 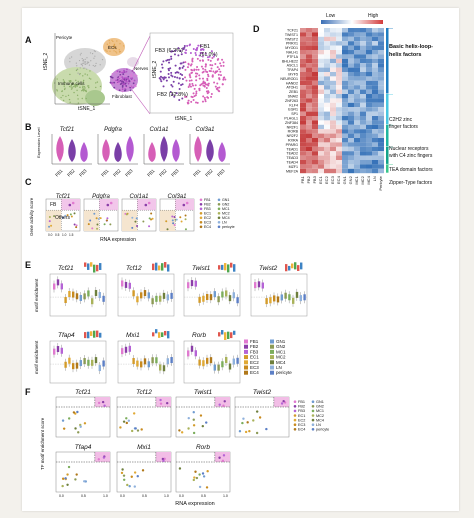 I want to click on f-point-EC1, so click(x=249, y=431).